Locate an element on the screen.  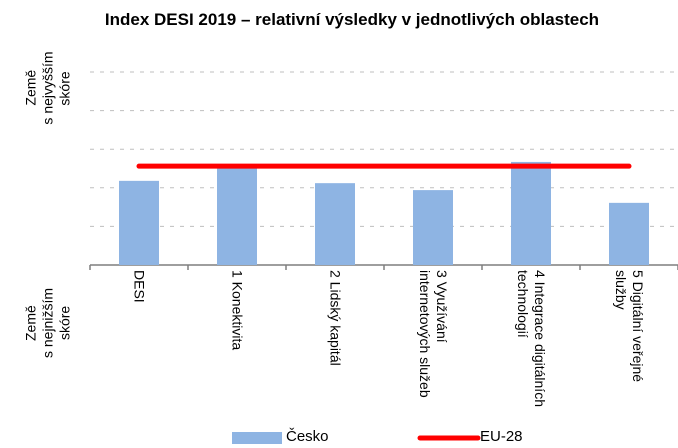
legend-text: EU-28 is located at coordinates (501, 436).